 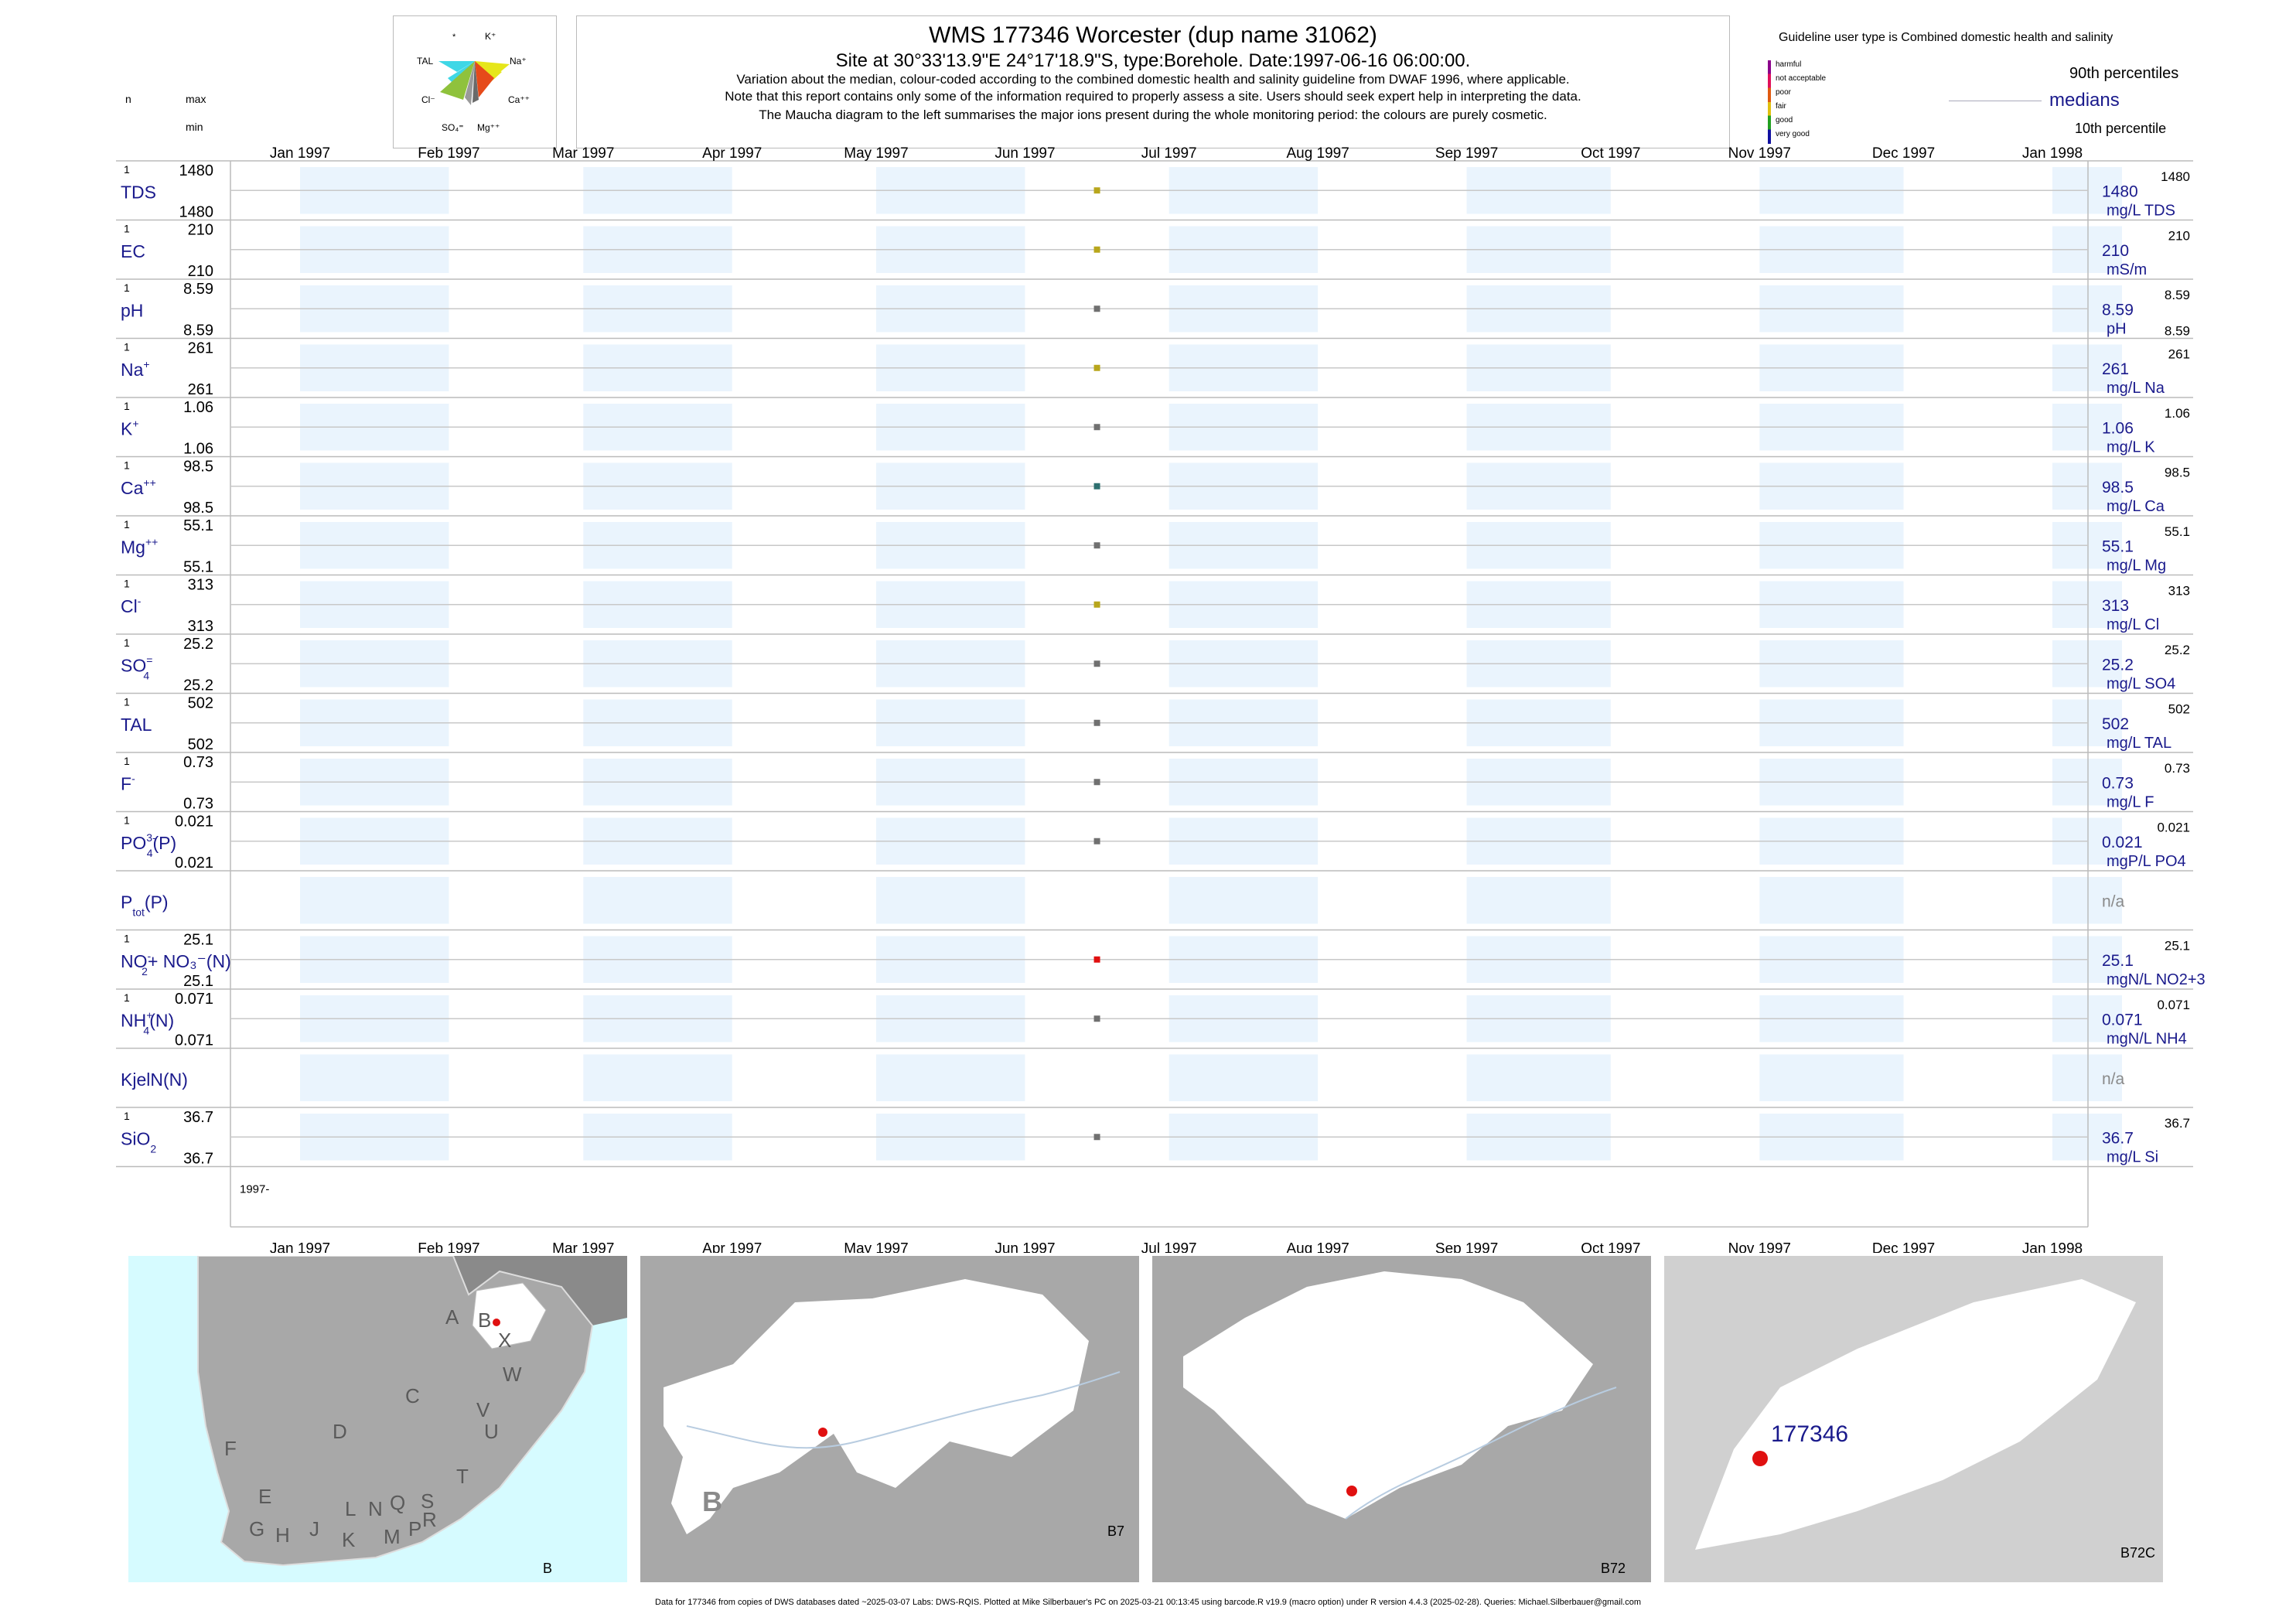 What do you see at coordinates (300, 153) in the screenshot?
I see `x-tick-top: Jan 1997` at bounding box center [300, 153].